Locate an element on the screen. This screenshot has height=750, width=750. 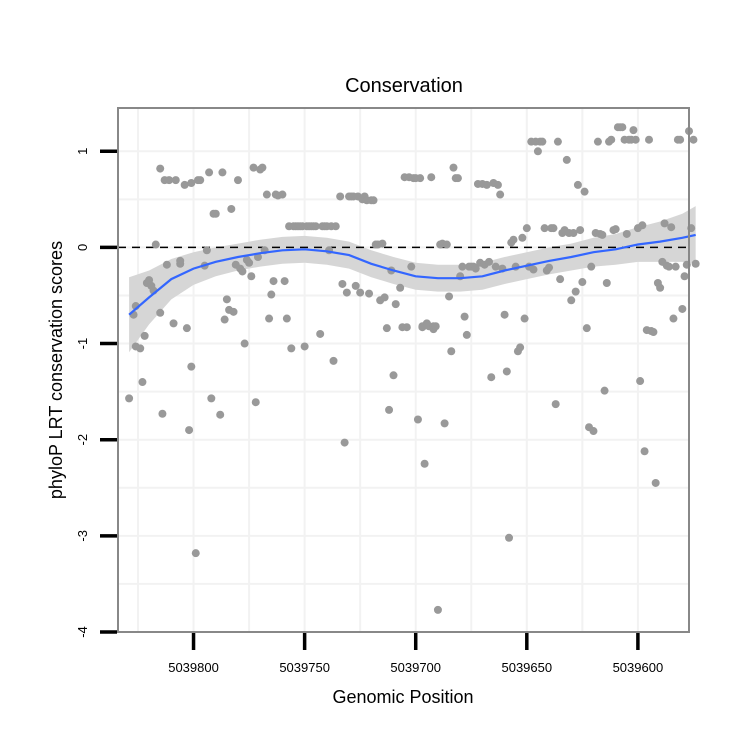
y-axis-title: phyloP LRT conservation scores is located at coordinates (56, 370).